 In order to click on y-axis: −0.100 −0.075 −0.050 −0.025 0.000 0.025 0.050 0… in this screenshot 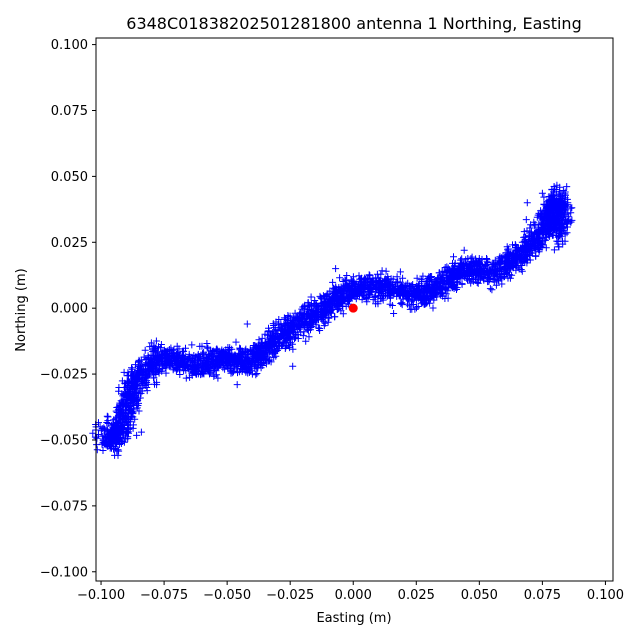, I will do `click(68, 309)`.